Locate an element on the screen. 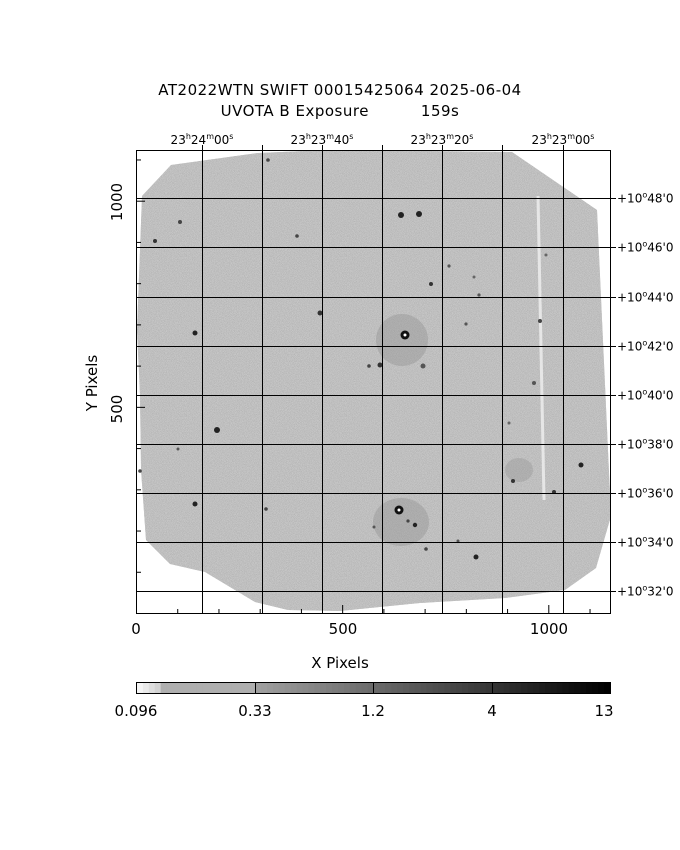  dec-tick-label: +10o48'0 is located at coordinates (645, 198).